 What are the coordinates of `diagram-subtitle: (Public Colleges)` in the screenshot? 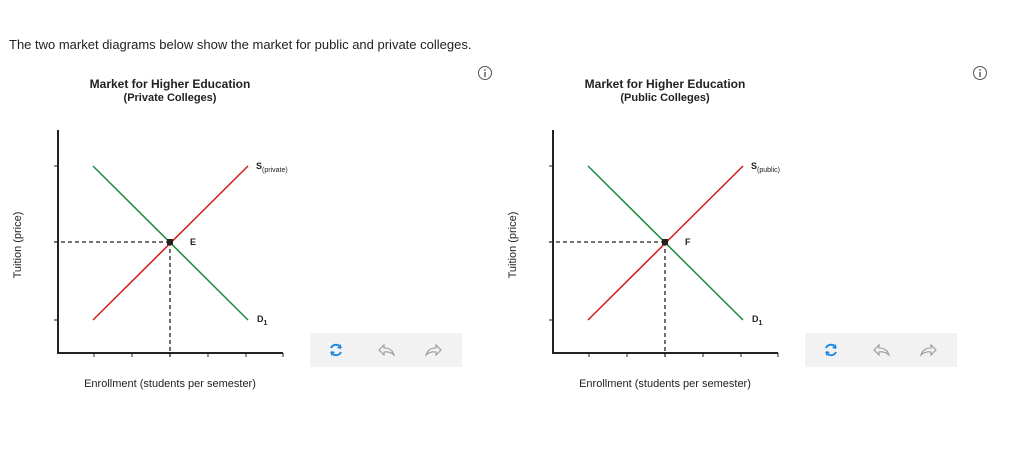 It's located at (665, 98).